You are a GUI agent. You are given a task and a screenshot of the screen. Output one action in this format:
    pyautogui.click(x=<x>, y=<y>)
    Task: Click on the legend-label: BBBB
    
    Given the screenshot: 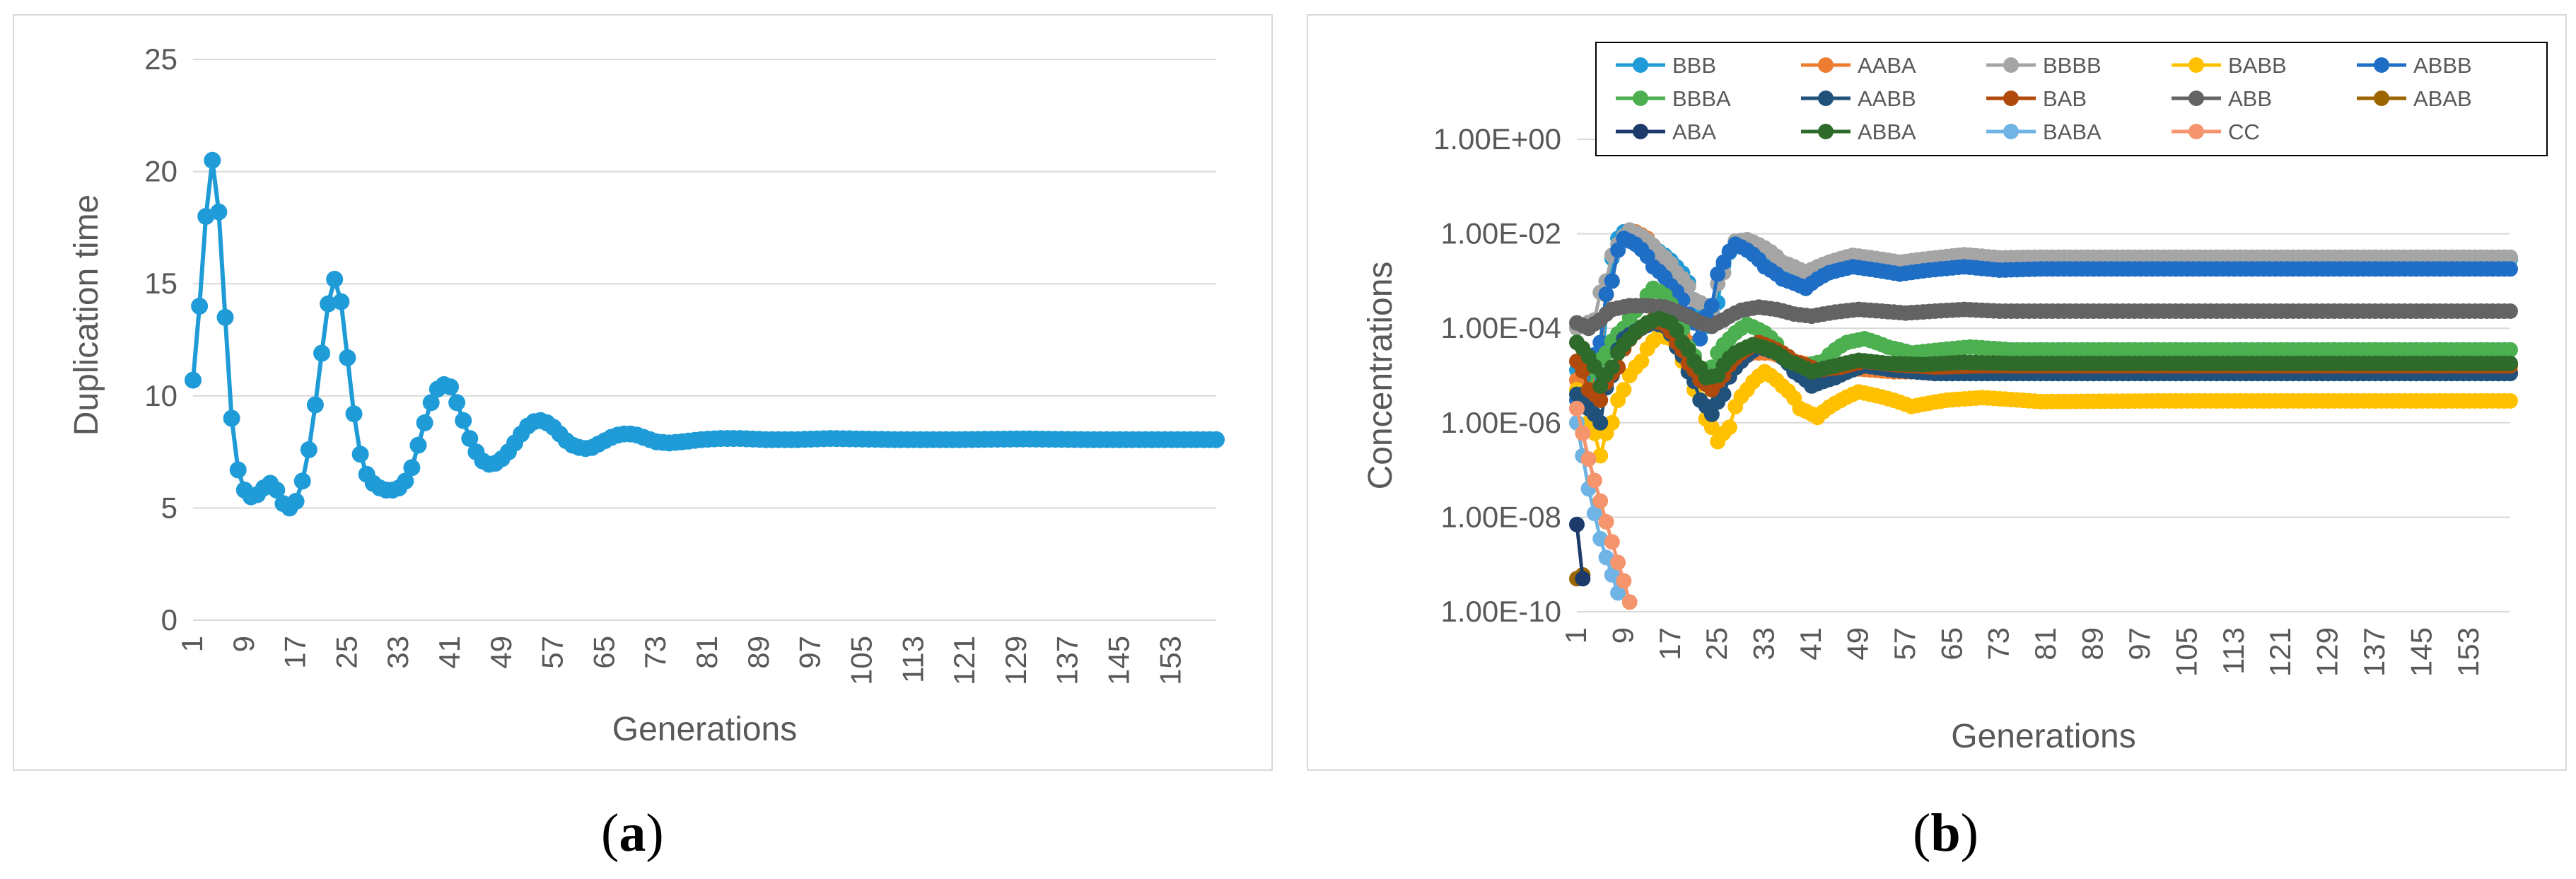 What is the action you would take?
    pyautogui.click(x=2072, y=65)
    